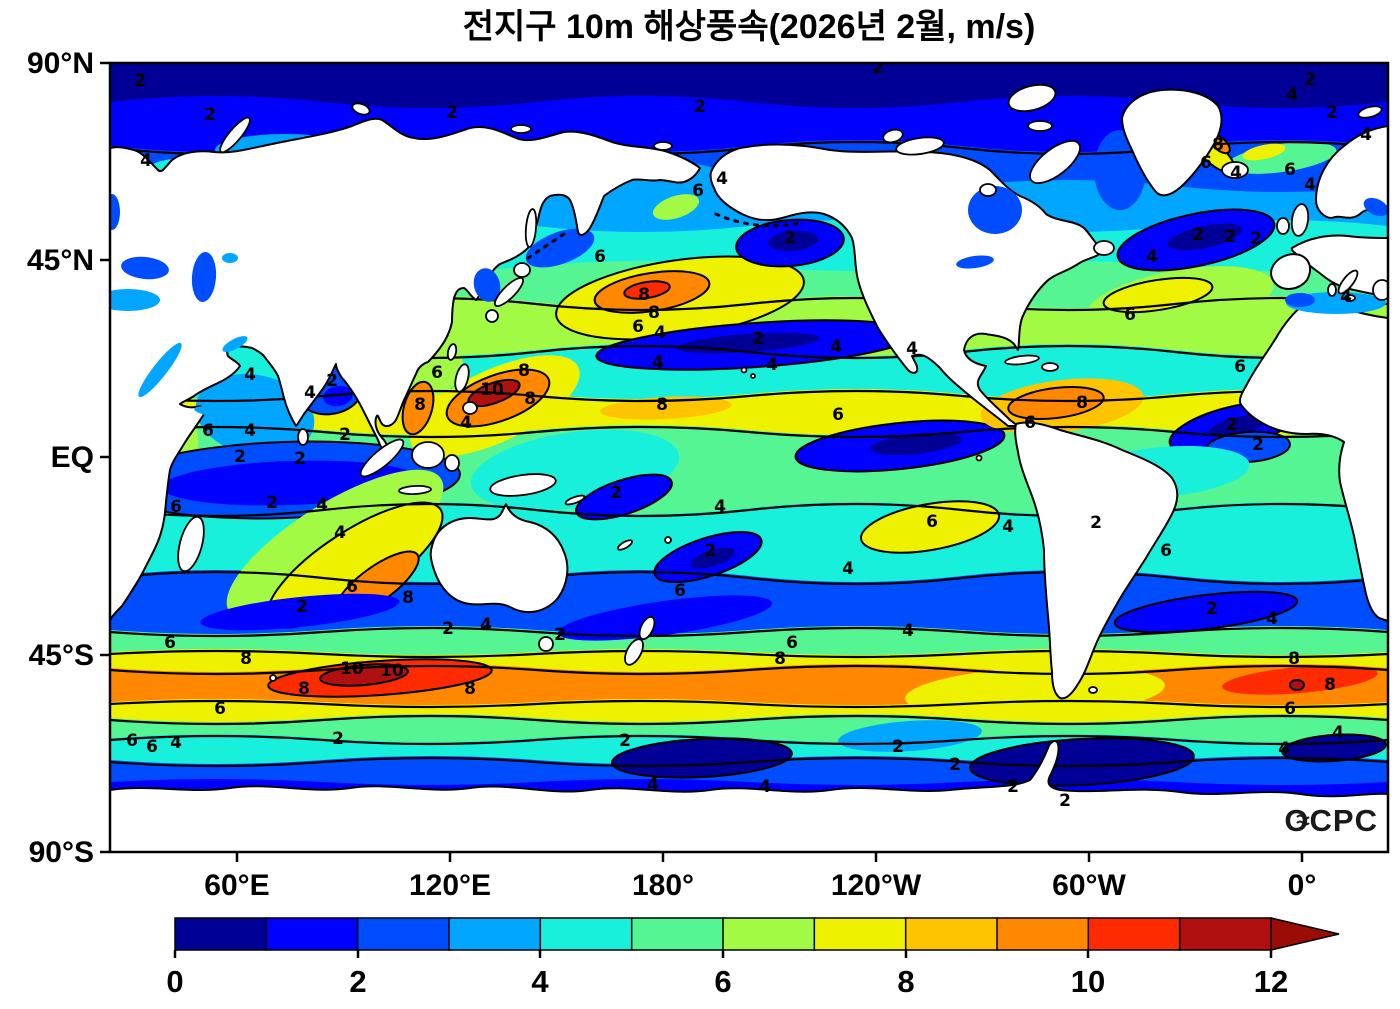 The width and height of the screenshot is (1400, 1009). Describe the element at coordinates (303, 437) in the screenshot. I see `island-sri-lanka` at that location.